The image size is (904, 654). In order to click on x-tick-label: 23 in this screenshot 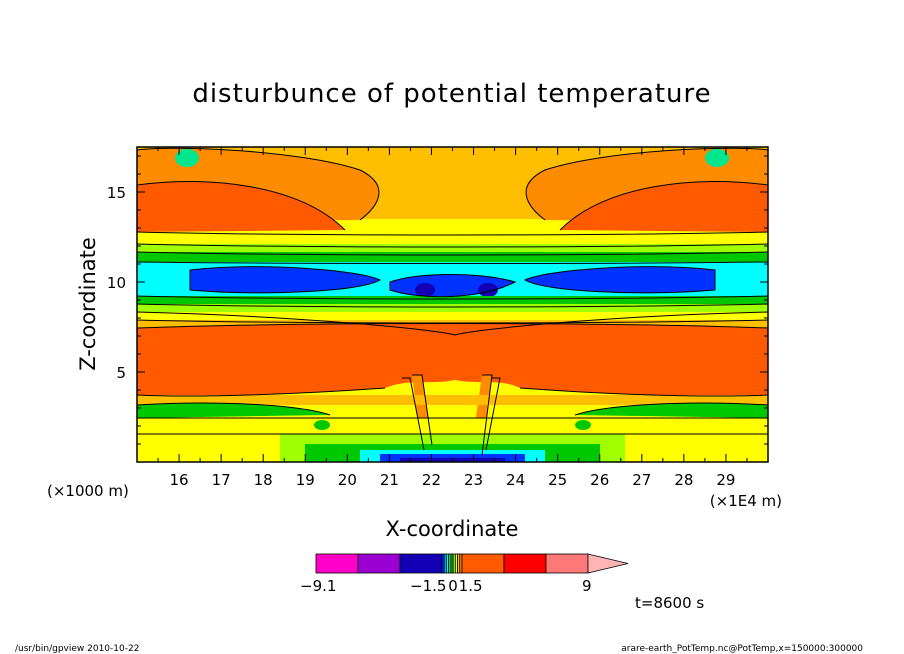, I will do `click(473, 480)`.